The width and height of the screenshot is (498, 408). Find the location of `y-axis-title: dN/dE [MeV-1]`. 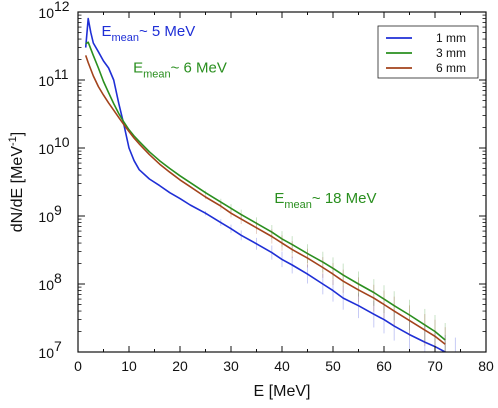

y-axis-title: dN/dE [MeV-1] is located at coordinates (16, 182).